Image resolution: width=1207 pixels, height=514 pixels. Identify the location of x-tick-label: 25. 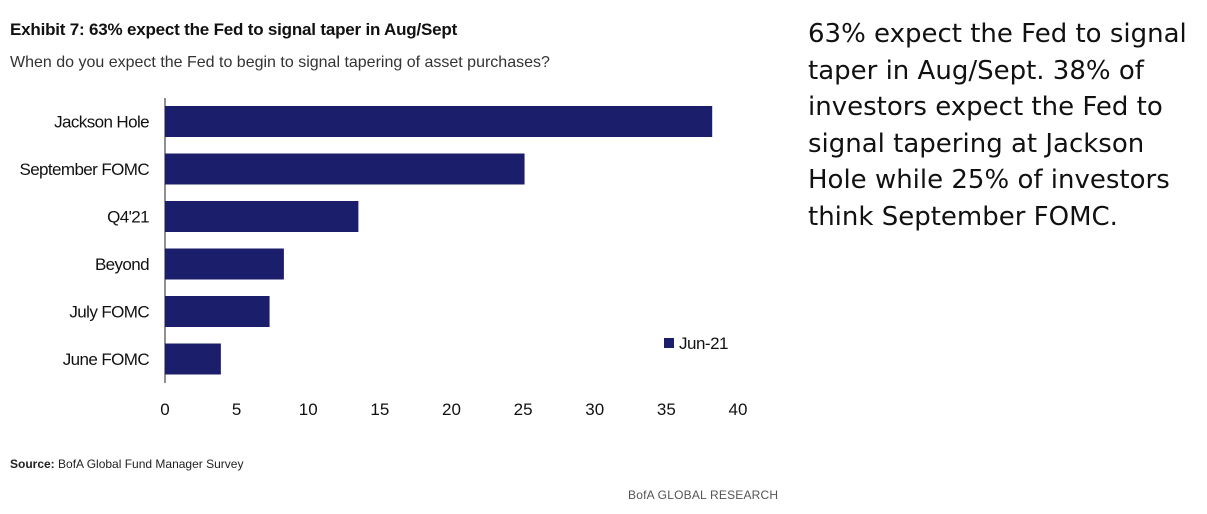
(523, 409).